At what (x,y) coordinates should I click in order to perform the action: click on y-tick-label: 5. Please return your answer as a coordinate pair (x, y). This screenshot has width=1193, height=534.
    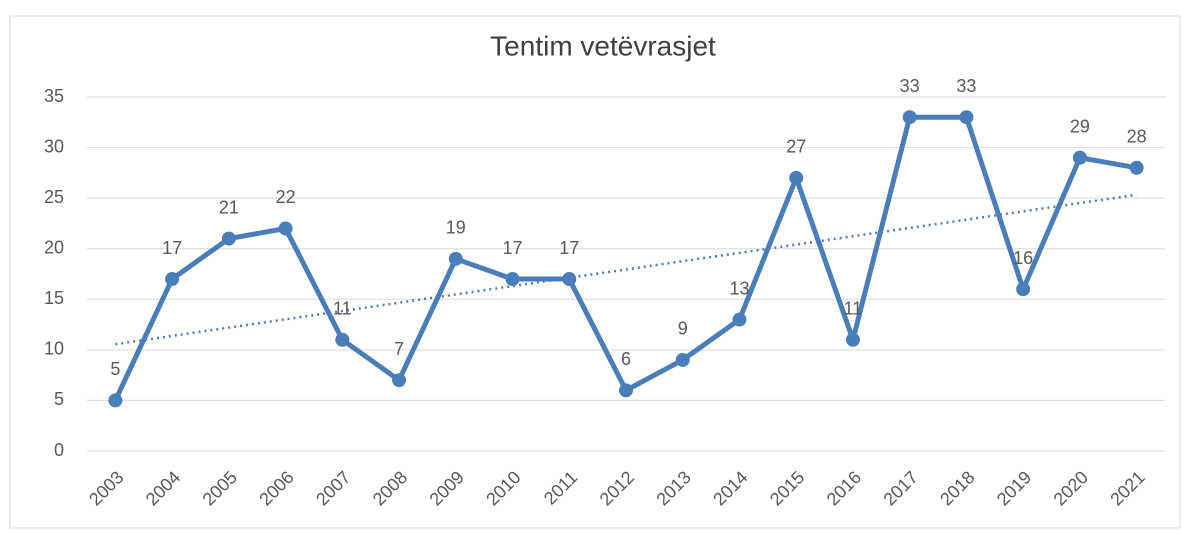
    Looking at the image, I should click on (59, 399).